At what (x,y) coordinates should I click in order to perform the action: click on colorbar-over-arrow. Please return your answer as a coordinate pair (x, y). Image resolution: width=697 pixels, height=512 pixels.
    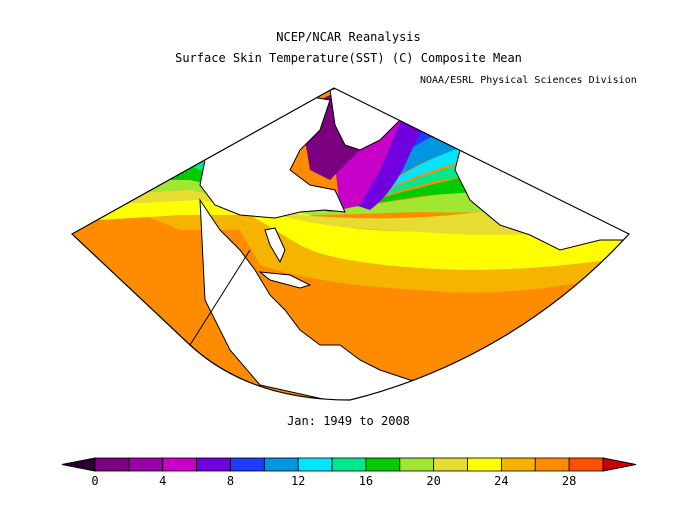
    Looking at the image, I should click on (619, 464).